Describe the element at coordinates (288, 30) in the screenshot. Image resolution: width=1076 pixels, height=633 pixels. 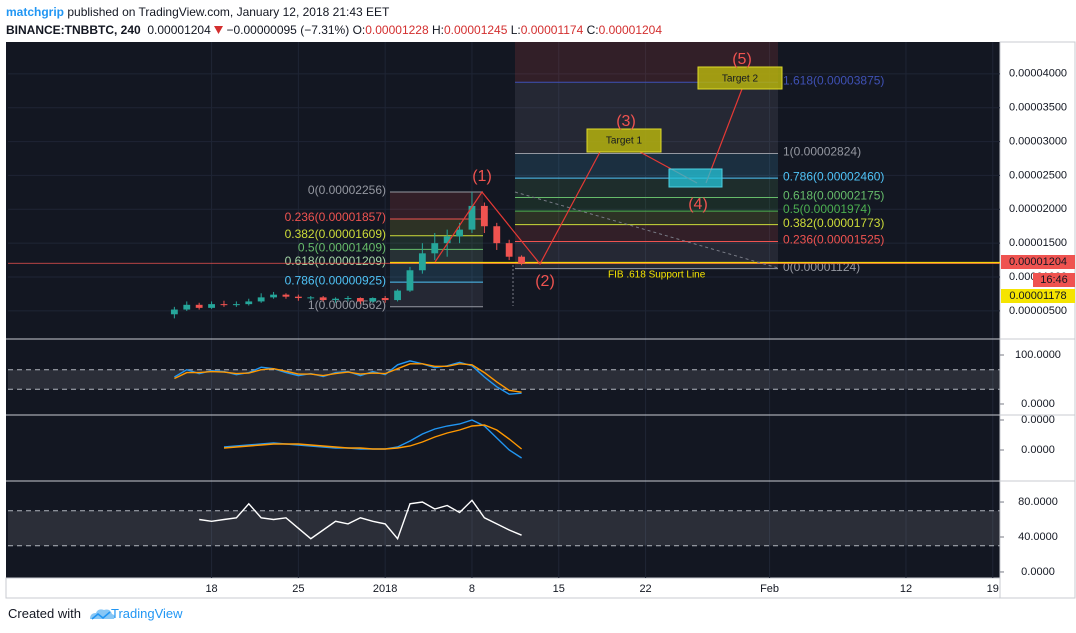
I see `change: −0.00000095 (−7.31%)` at that location.